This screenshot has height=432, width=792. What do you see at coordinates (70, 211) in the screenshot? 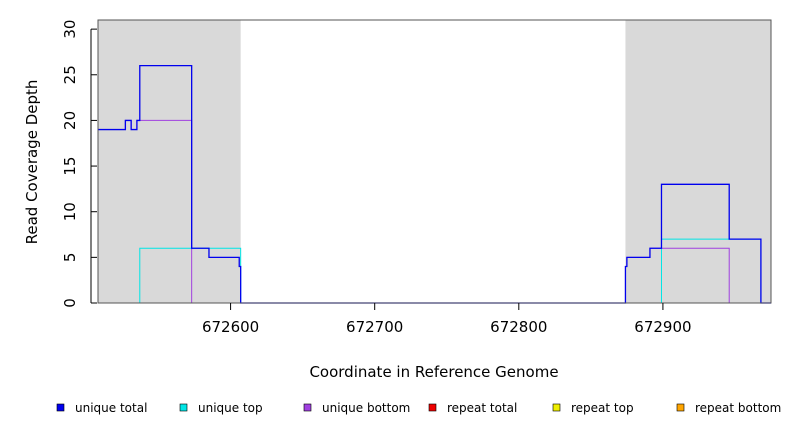
I see `y-tick-label-10: 10` at bounding box center [70, 211].